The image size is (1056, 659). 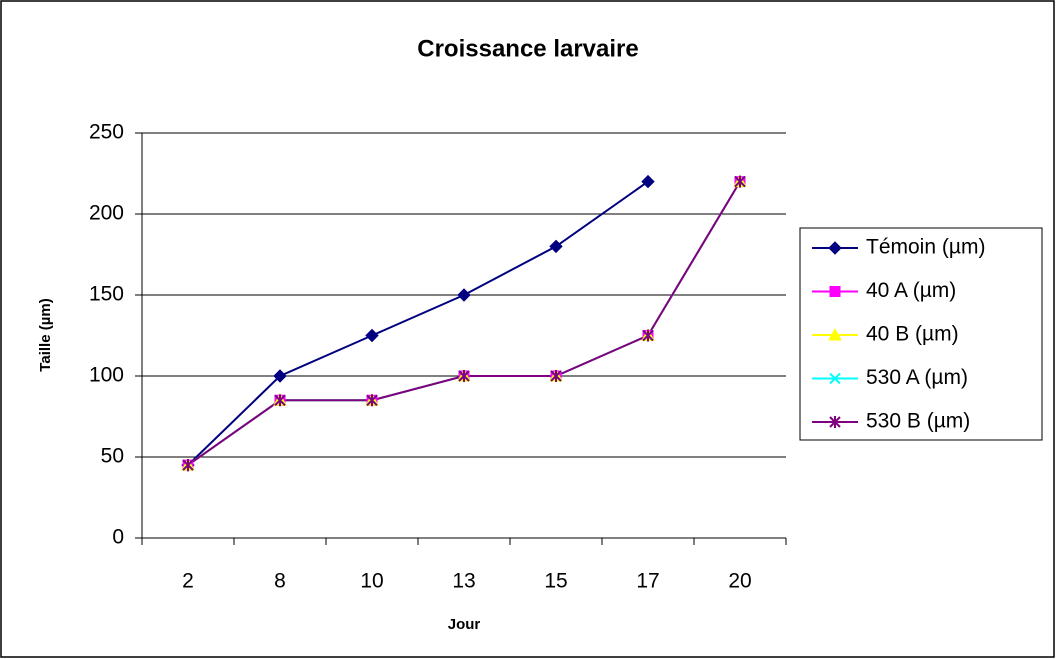 I want to click on y-tick-label: 250, so click(x=106, y=132).